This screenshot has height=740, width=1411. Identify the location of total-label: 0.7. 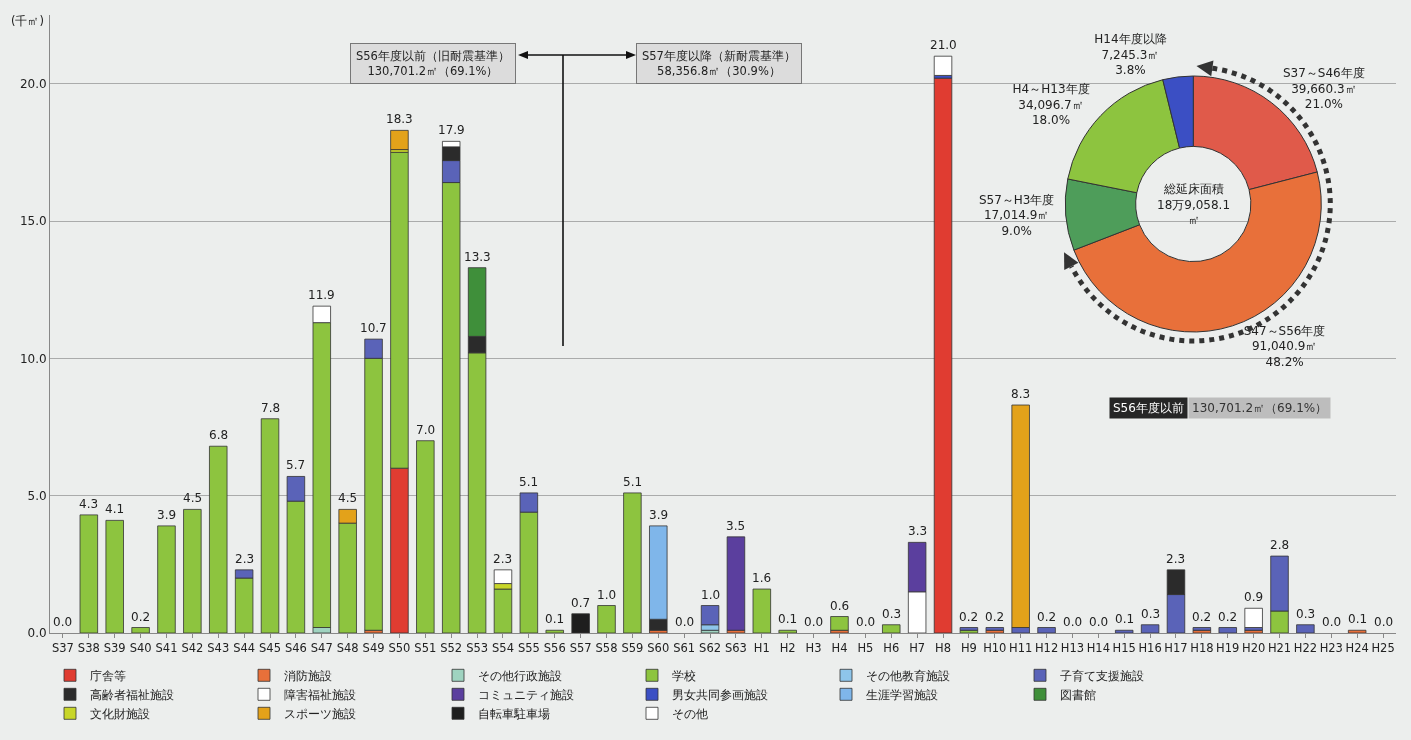
(581, 603).